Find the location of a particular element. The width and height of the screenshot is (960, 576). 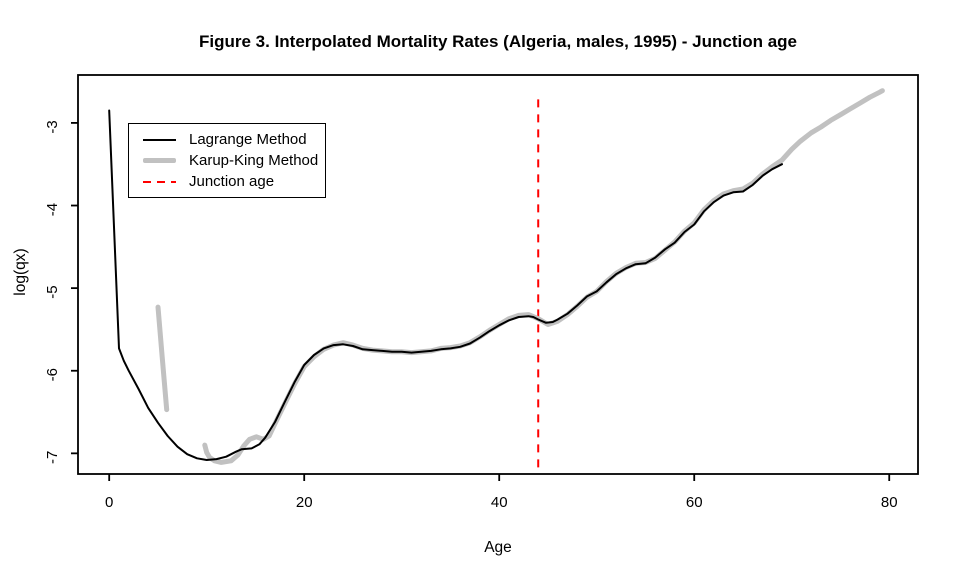

y-tick-label: -3 is located at coordinates (52, 126).